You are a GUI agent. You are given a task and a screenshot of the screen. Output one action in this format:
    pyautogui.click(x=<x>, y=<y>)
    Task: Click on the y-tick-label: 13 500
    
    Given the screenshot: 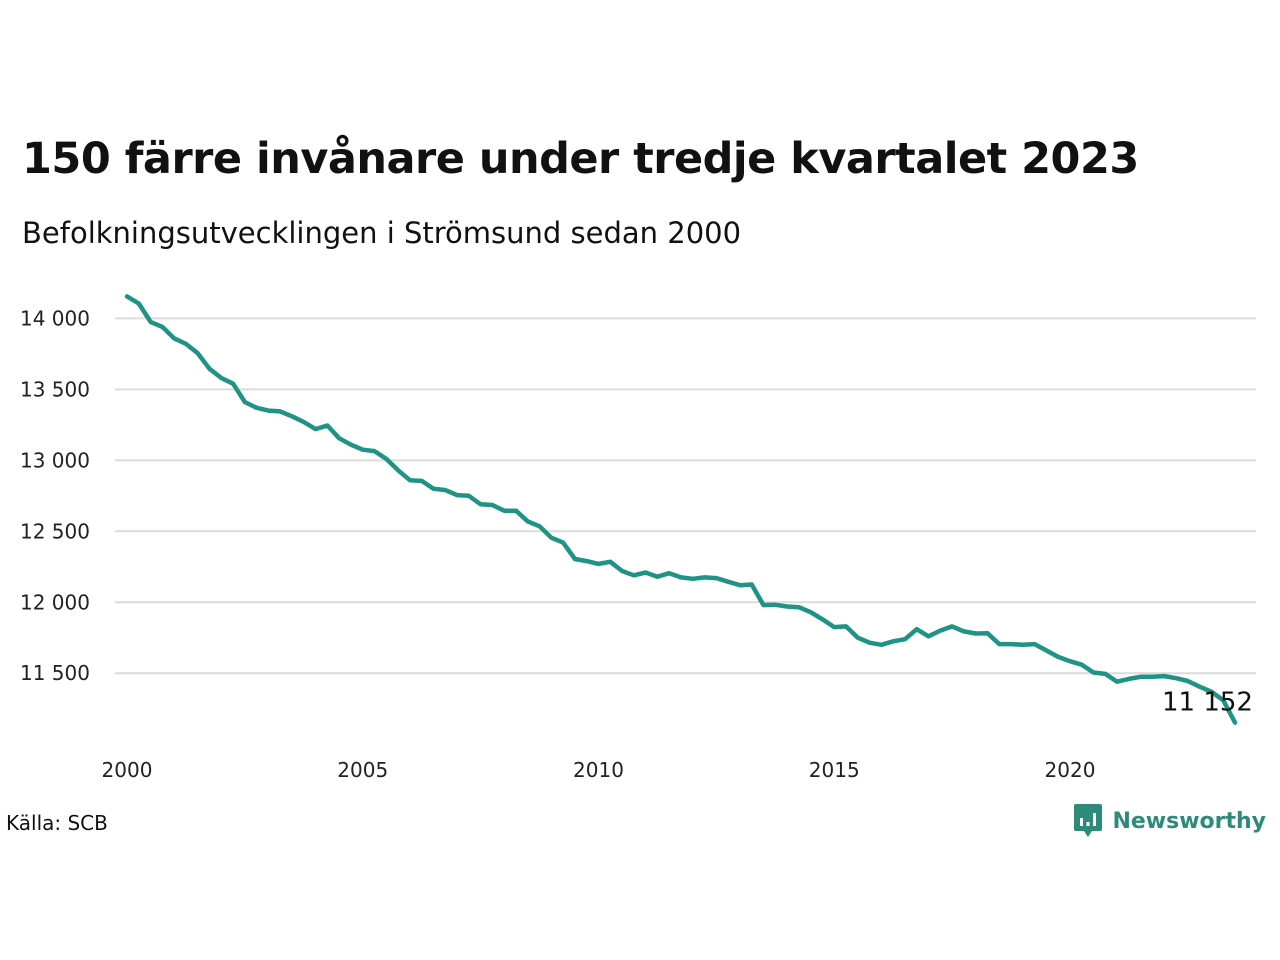 What is the action you would take?
    pyautogui.click(x=55, y=389)
    